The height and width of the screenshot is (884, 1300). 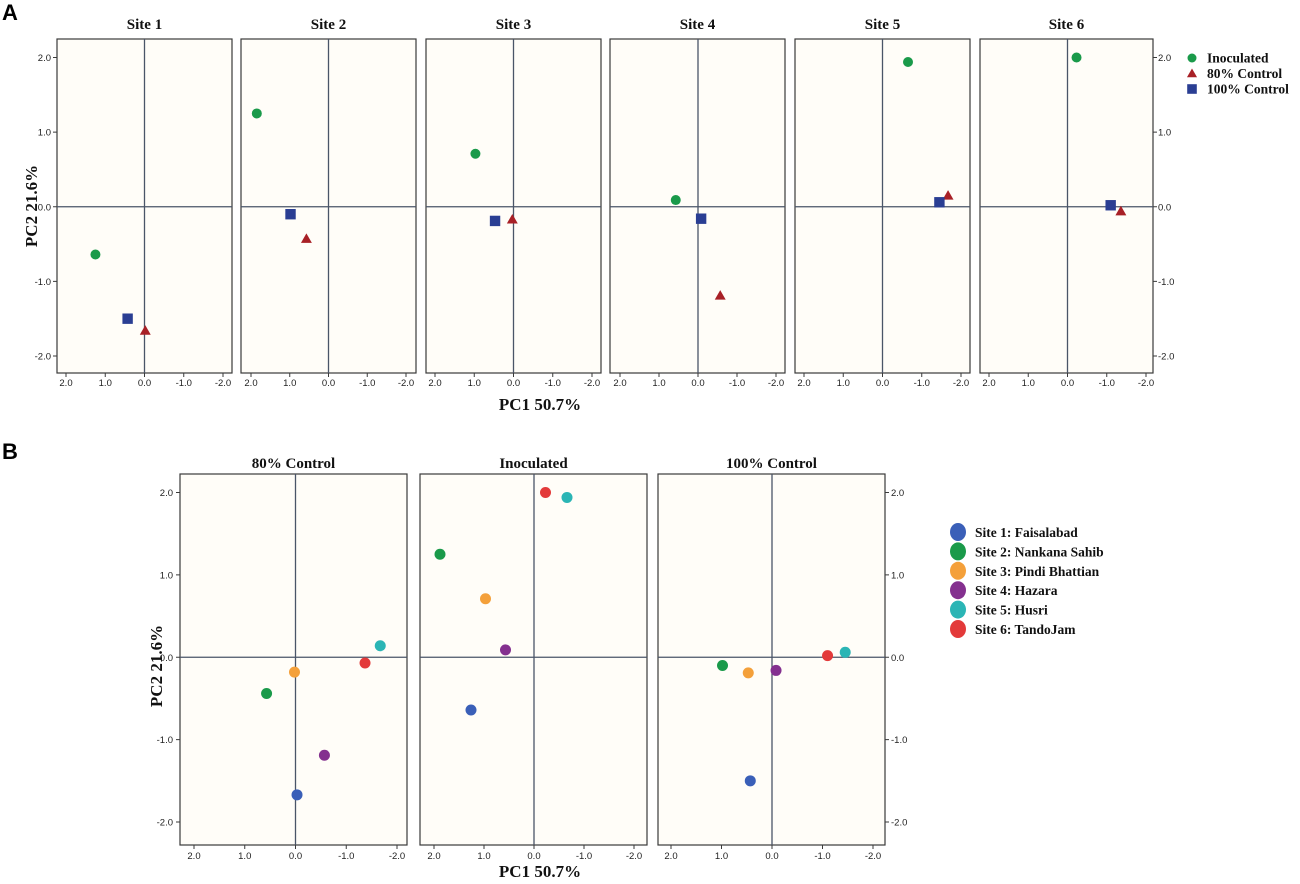 What do you see at coordinates (1025, 629) in the screenshot?
I see `legend-label-site-6: Site 6: TandoJam` at bounding box center [1025, 629].